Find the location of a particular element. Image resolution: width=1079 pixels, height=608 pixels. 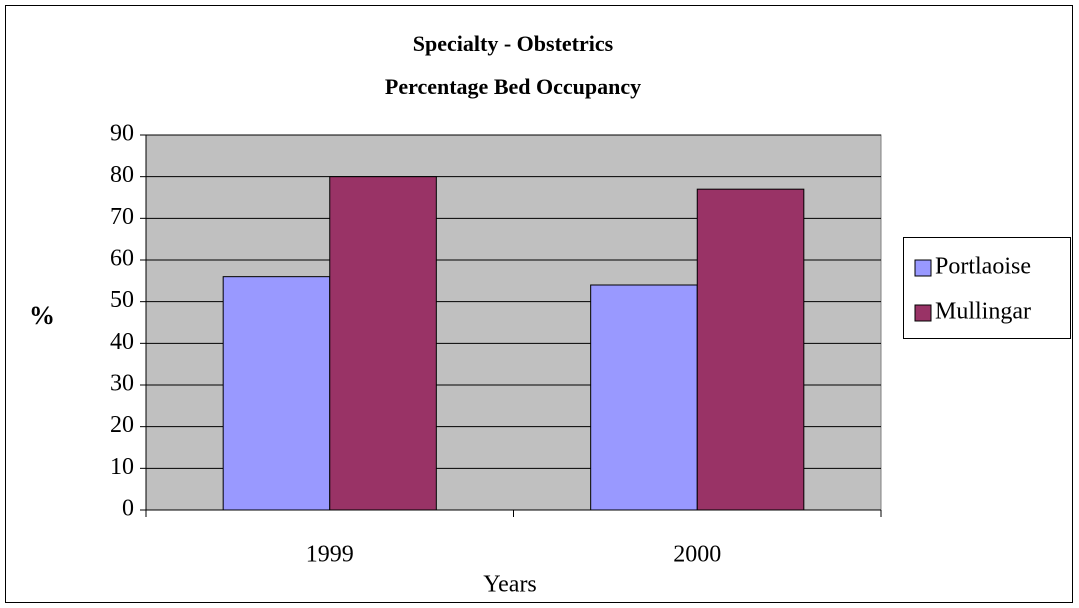

y-tick-label: 60 is located at coordinates (122, 259).